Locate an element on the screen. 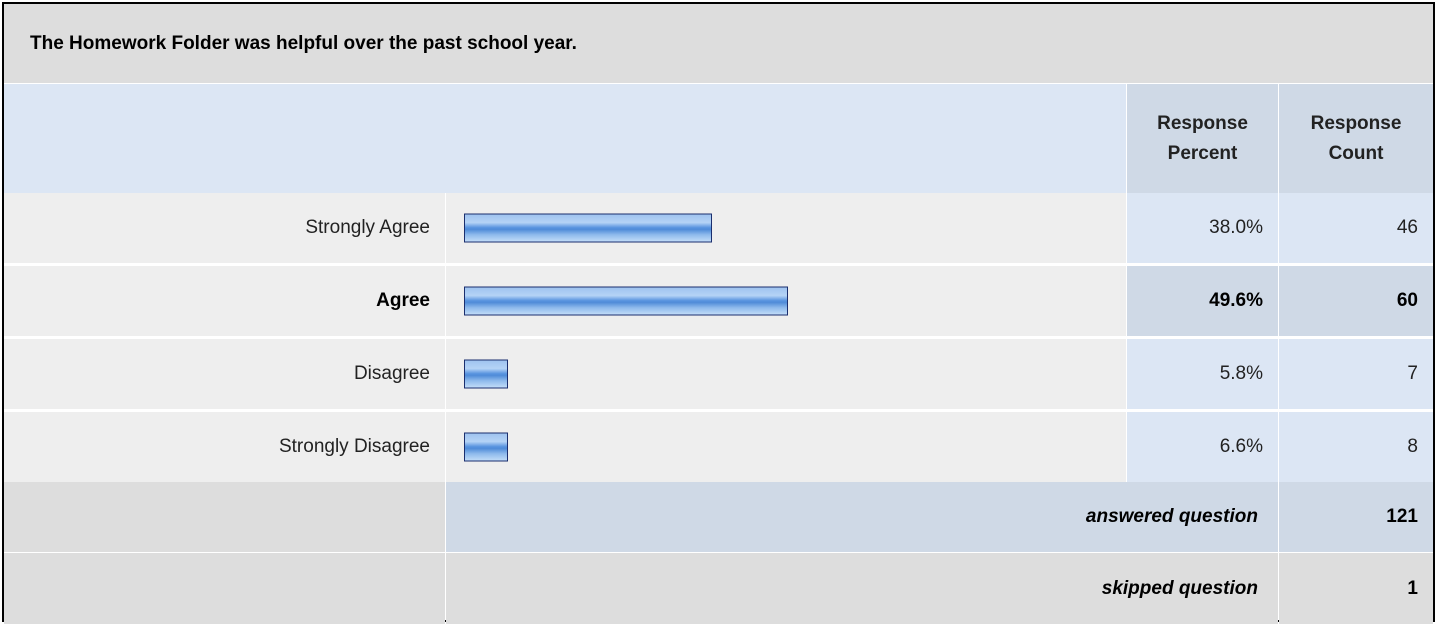  table-row: Agree 49.6% 60 is located at coordinates (718, 301).